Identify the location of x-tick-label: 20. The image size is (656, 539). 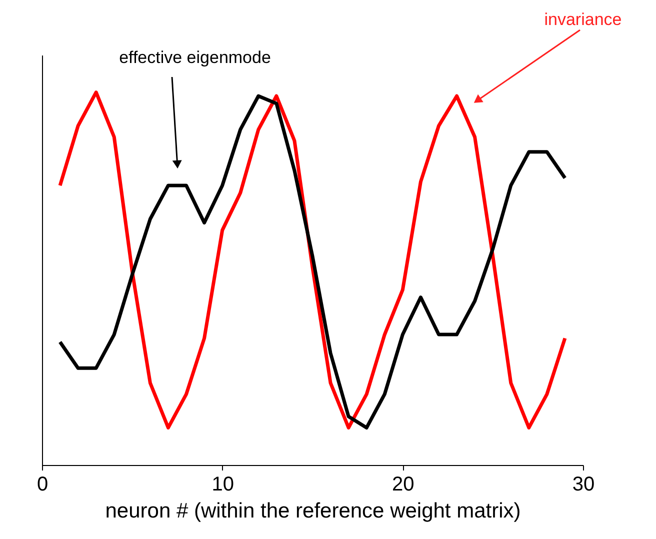
(403, 485).